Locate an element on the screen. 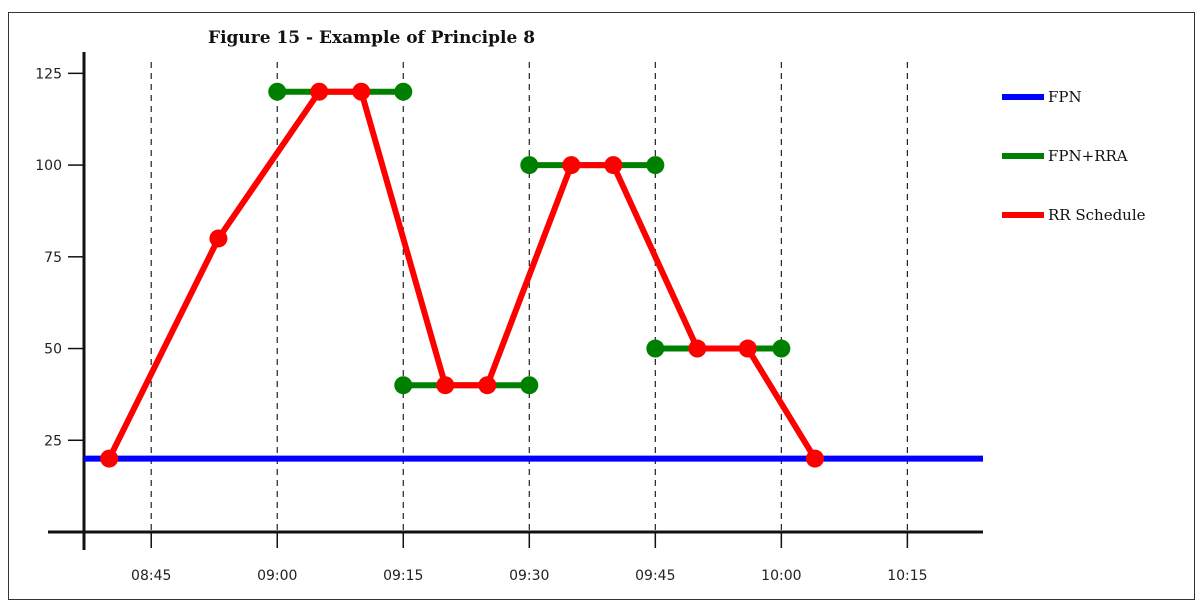 This screenshot has height=605, width=1199. y-axis-ticks: 25 50 75 100 125 is located at coordinates (59, 257).